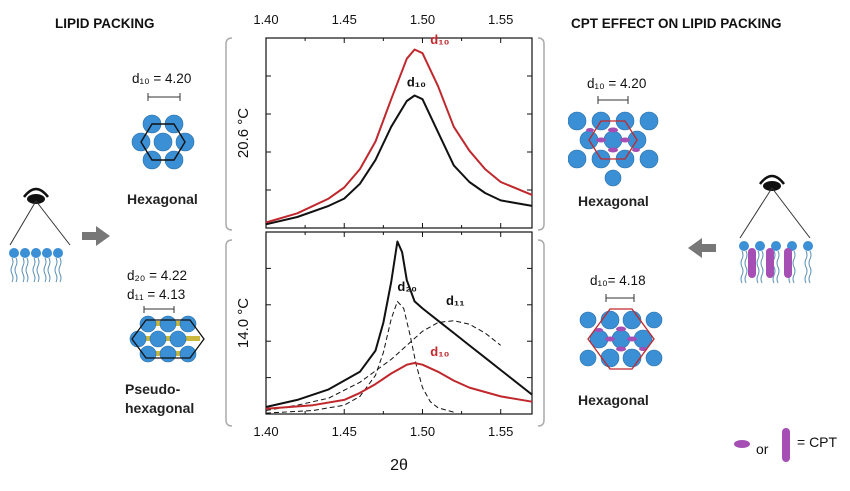 The image size is (850, 491). I want to click on x-tick-label-0-3: 1.55, so click(500, 19).